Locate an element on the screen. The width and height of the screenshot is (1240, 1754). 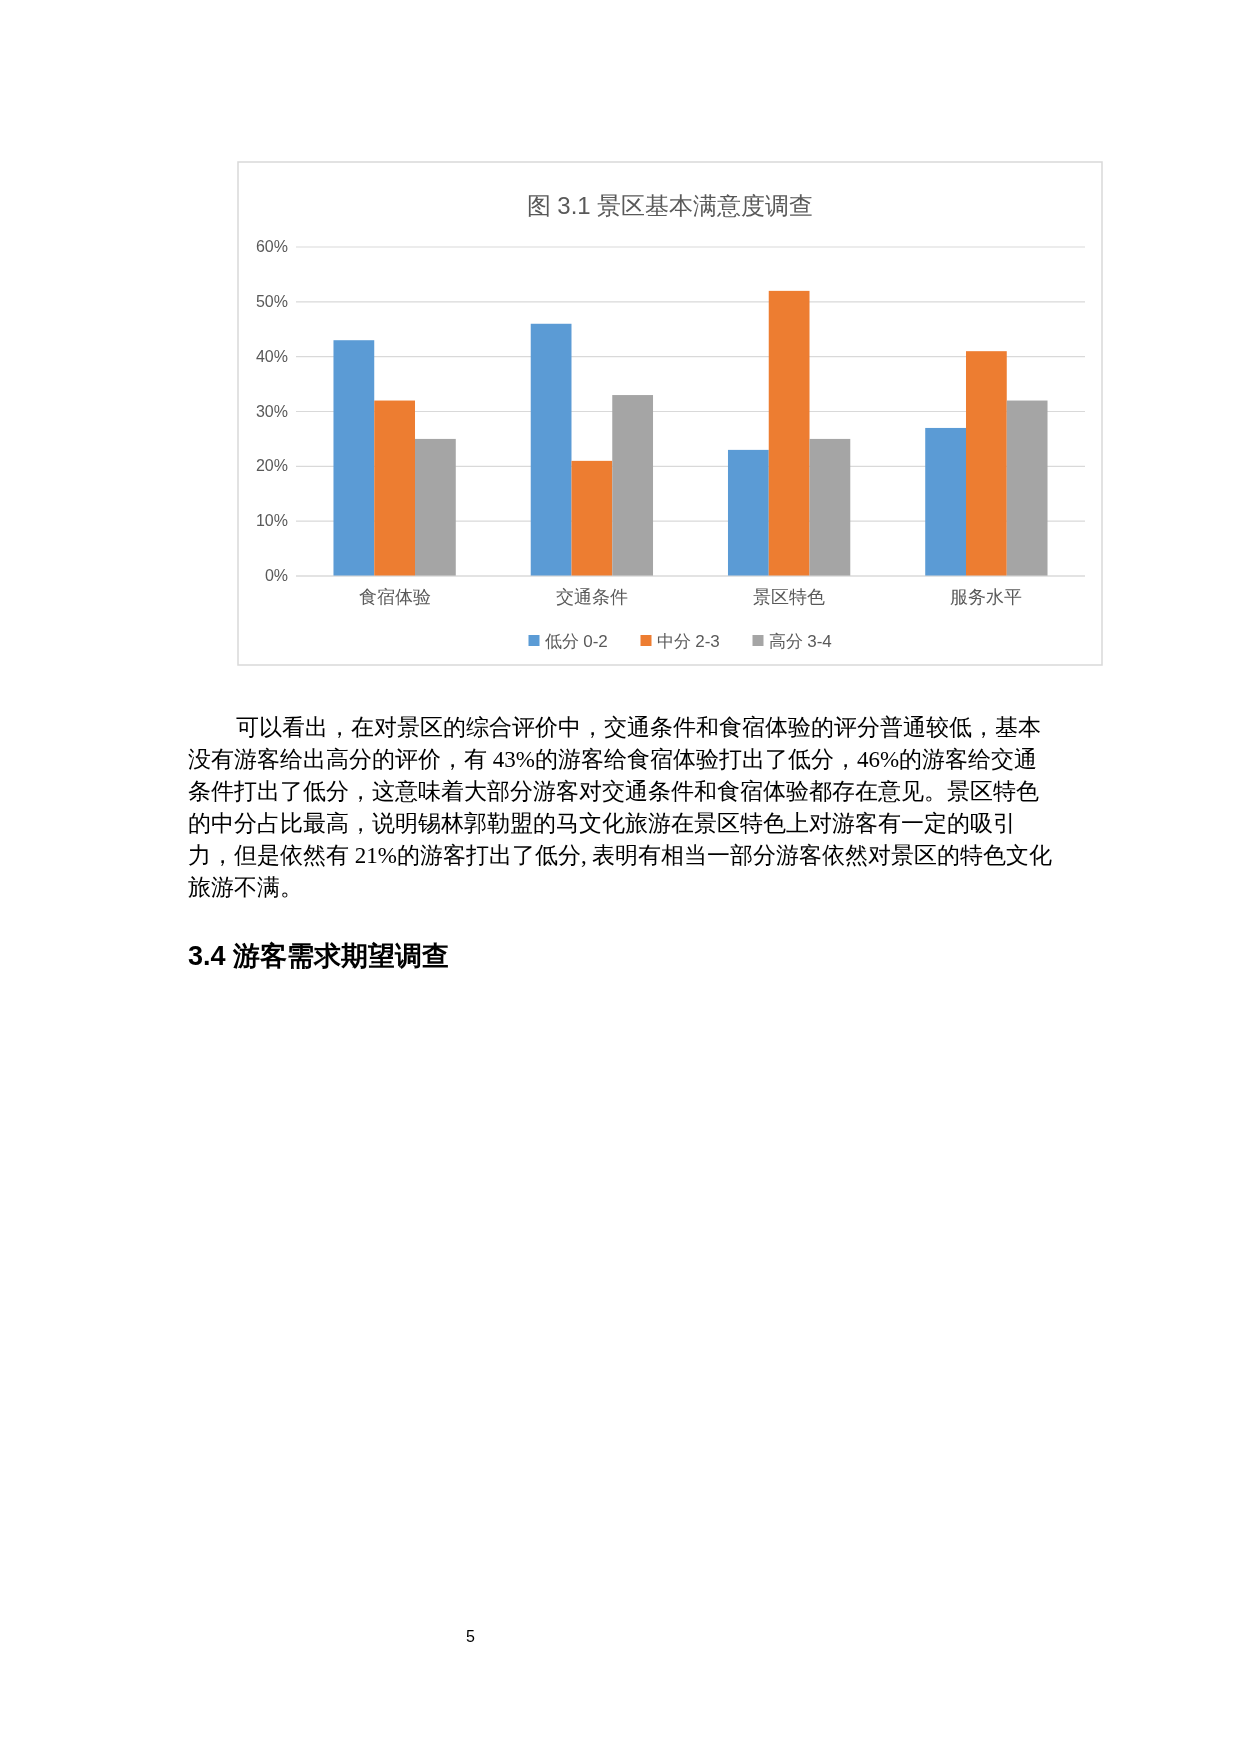
legend-label: 中分 2-3 is located at coordinates (688, 641).